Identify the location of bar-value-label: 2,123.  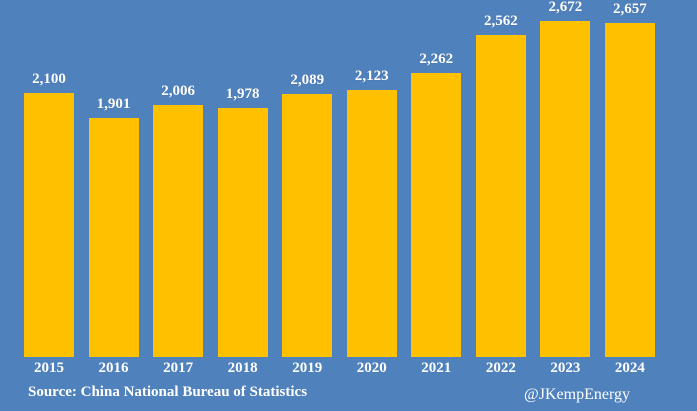
(371, 76).